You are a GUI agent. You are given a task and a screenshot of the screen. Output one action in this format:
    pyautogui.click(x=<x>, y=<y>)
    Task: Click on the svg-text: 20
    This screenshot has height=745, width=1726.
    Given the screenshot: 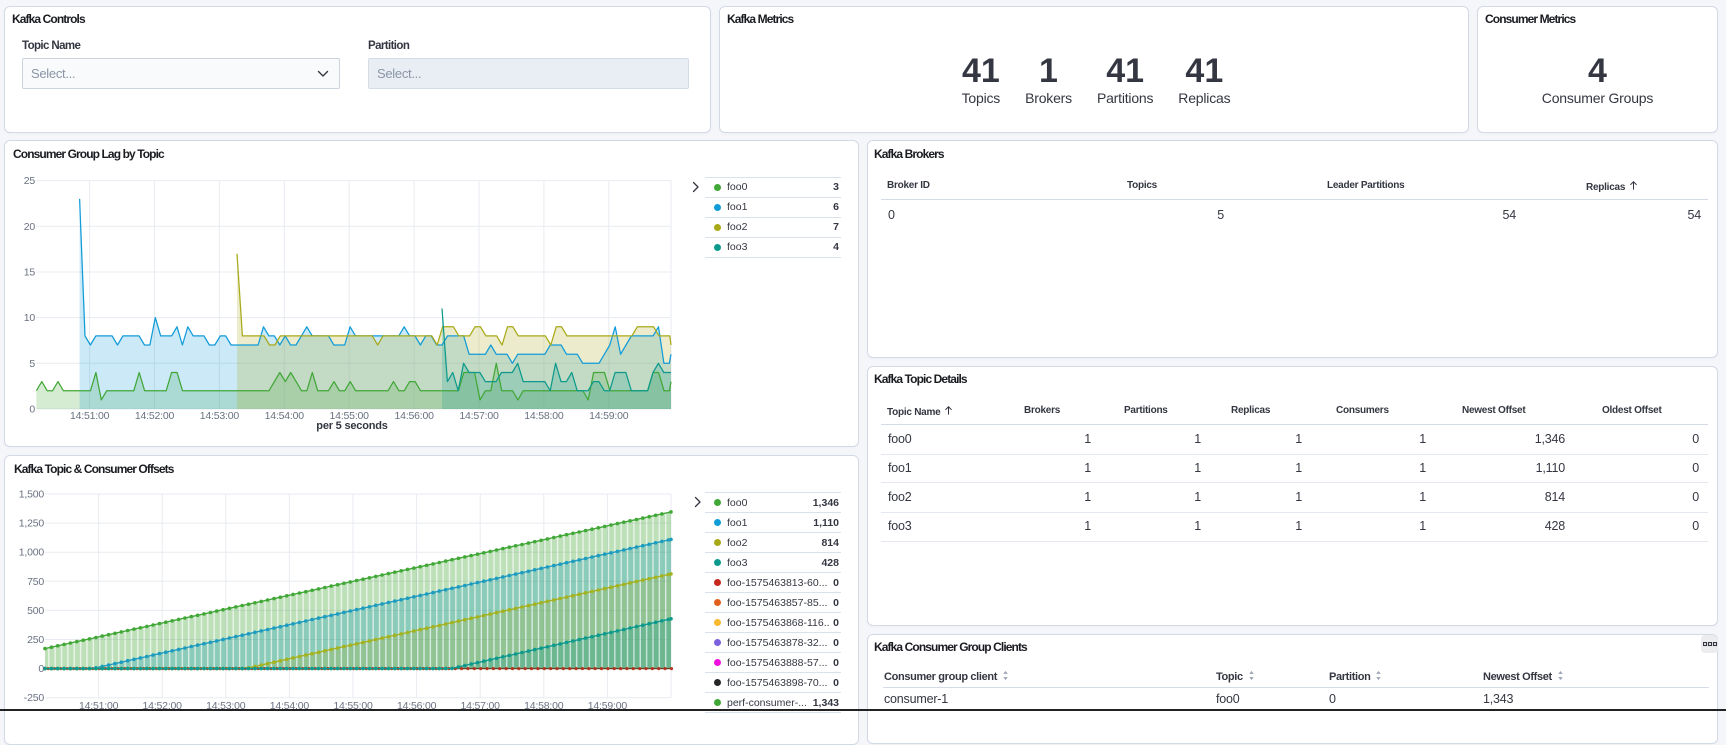 What is the action you would take?
    pyautogui.click(x=30, y=227)
    